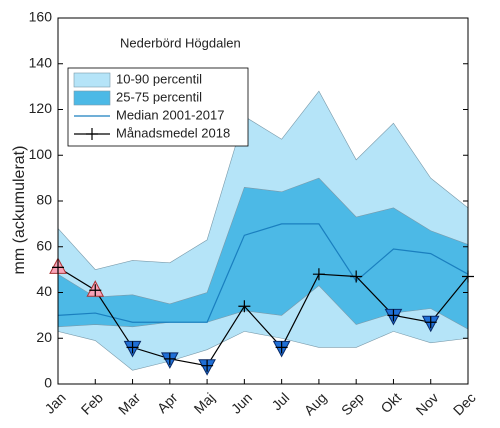 The image size is (500, 428). What do you see at coordinates (241, 402) in the screenshot?
I see `x-tick-label: Jun` at bounding box center [241, 402].